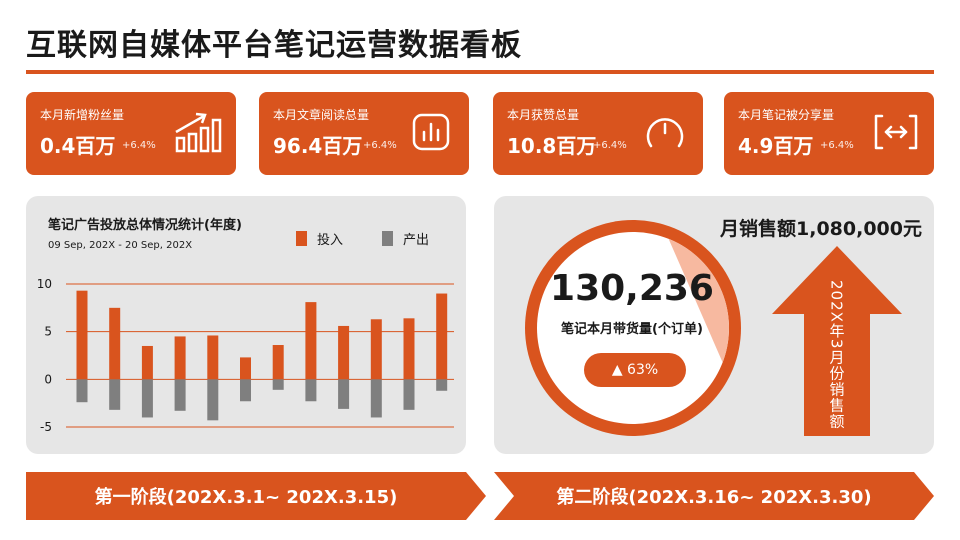 The width and height of the screenshot is (960, 540). I want to click on kpi-value: 4.9百万, so click(776, 146).